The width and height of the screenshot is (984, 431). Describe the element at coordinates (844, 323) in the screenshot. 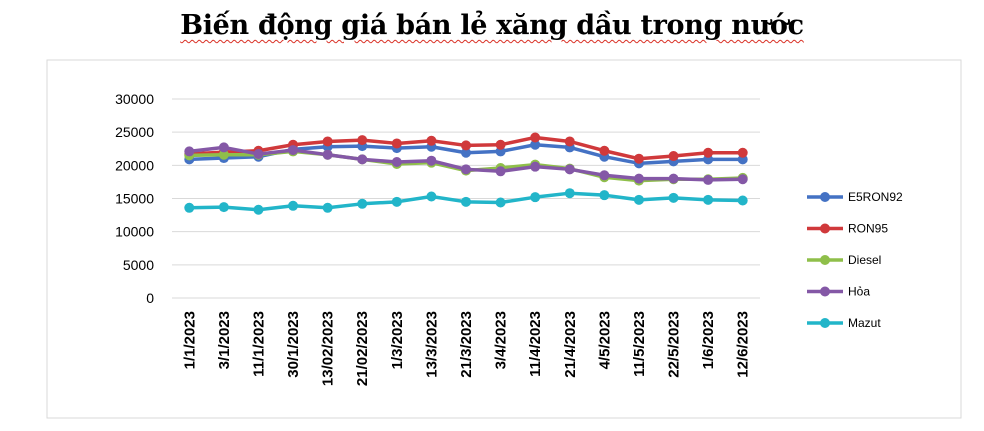

I see `legend-item-mazut: Mazut` at that location.